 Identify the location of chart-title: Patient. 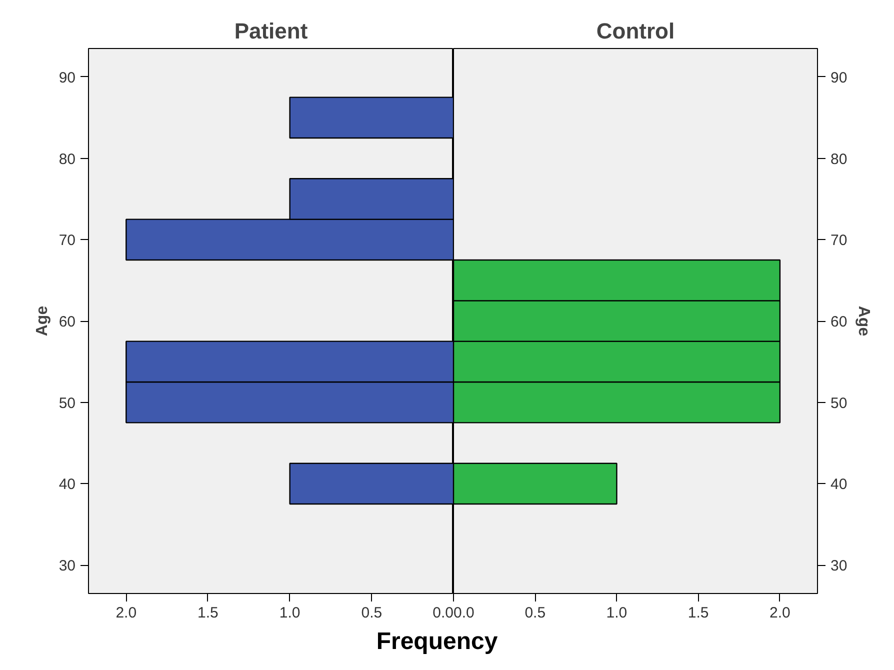
(271, 31).